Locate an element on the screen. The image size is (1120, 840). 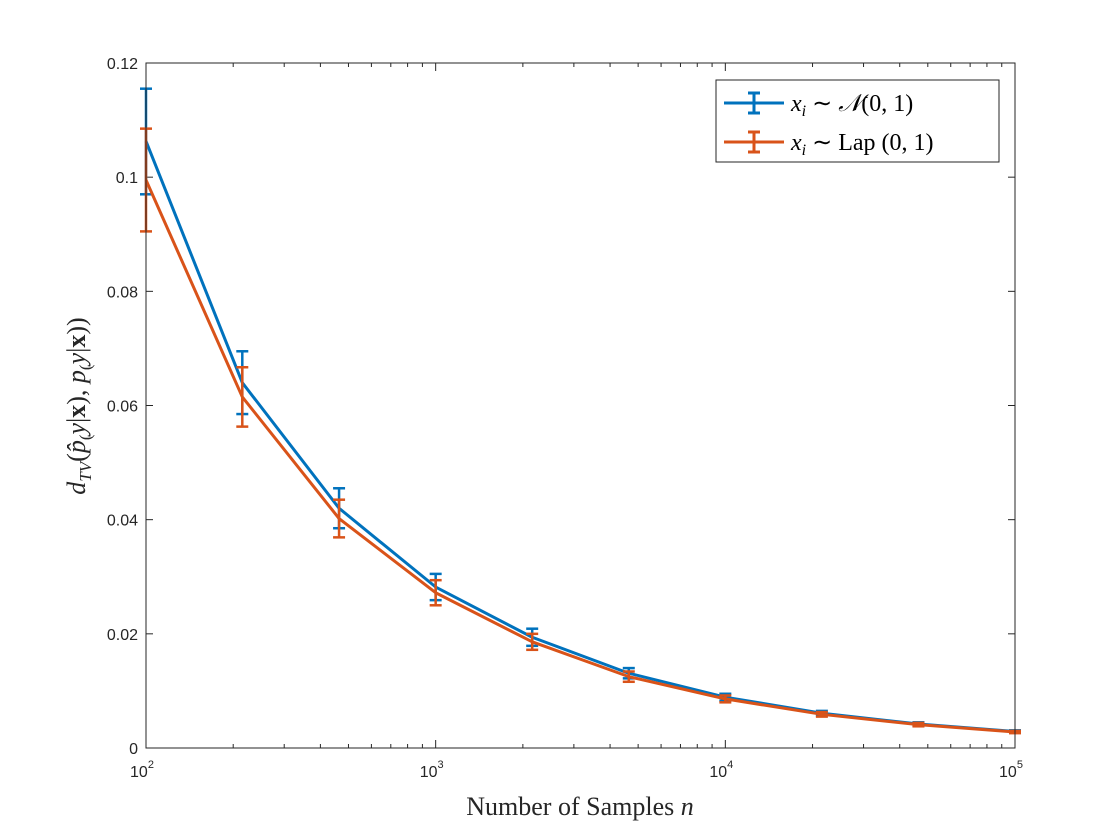
y-tick-label: 0 is located at coordinates (133, 749).